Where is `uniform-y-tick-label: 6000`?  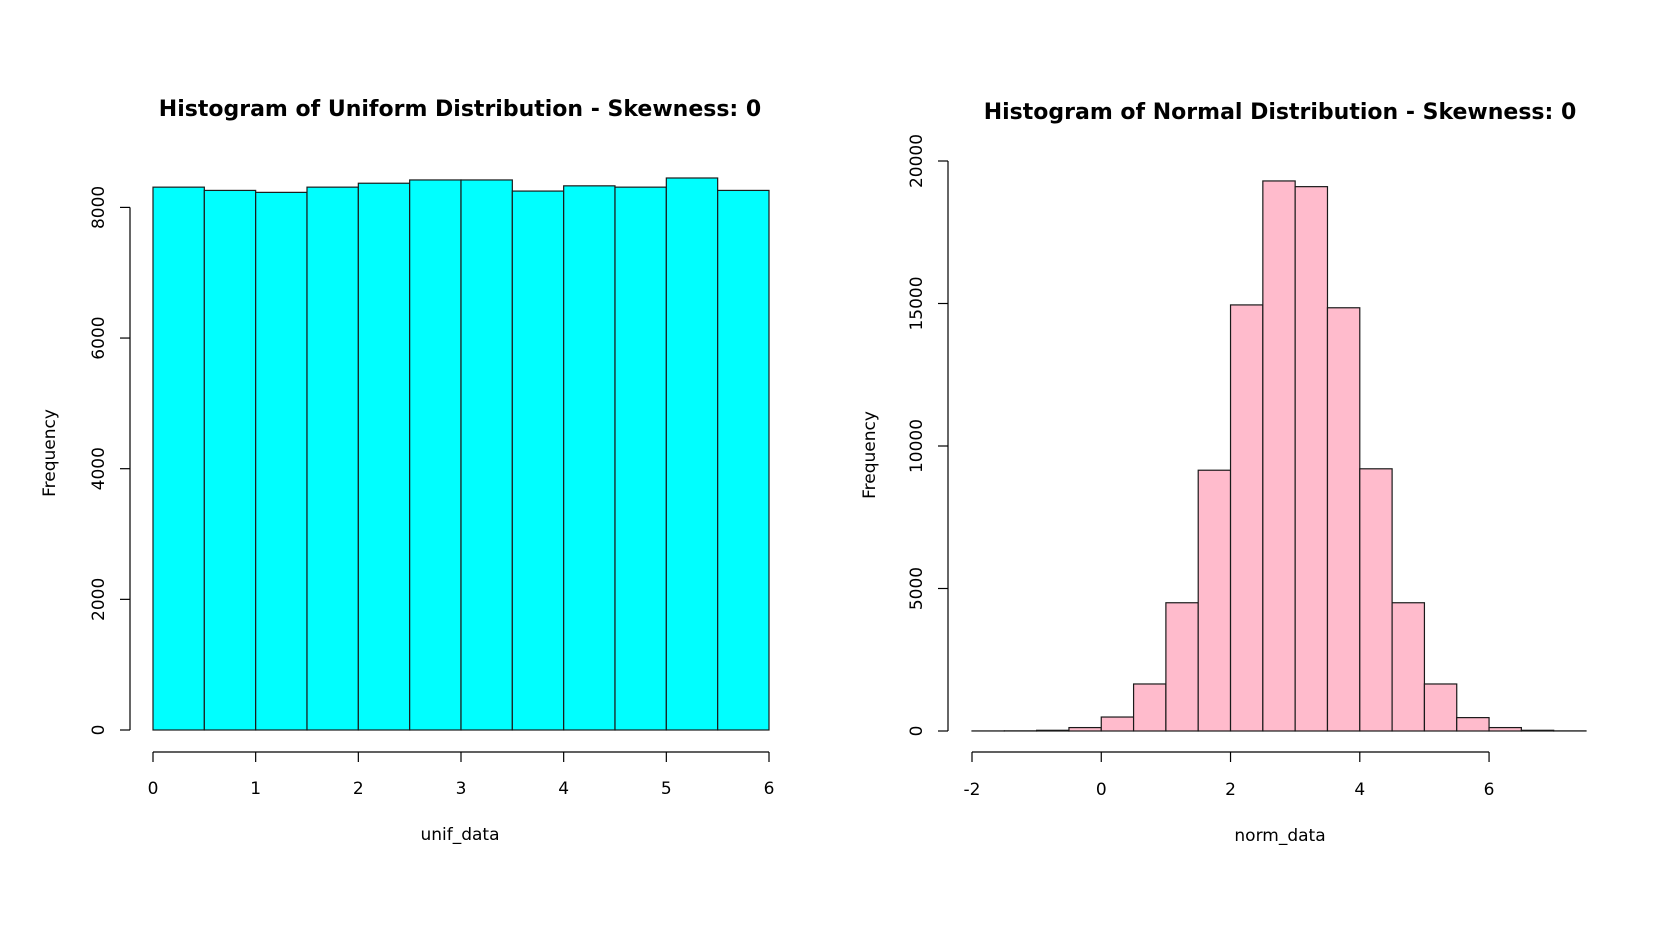 uniform-y-tick-label: 6000 is located at coordinates (99, 337).